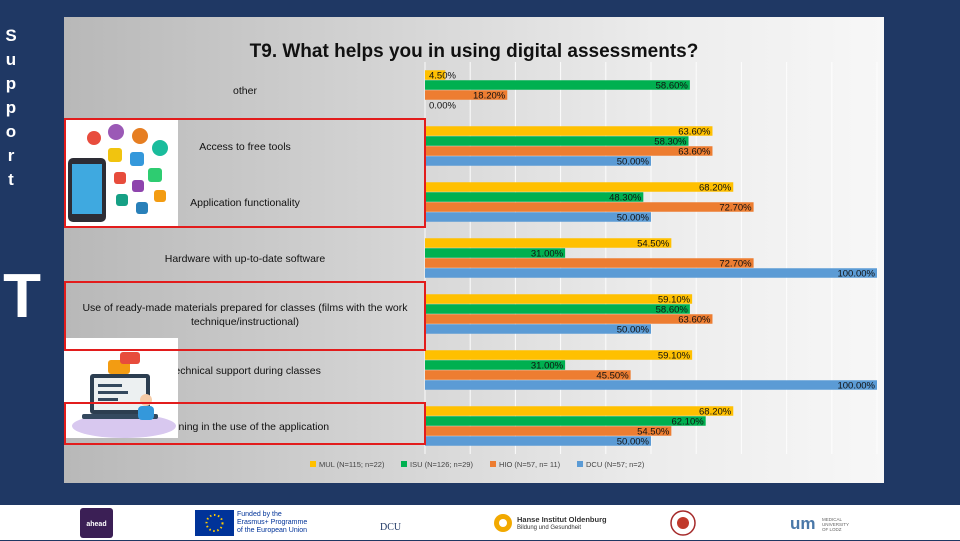 Image resolution: width=960 pixels, height=541 pixels. I want to click on data-label: 48.30%, so click(625, 197).